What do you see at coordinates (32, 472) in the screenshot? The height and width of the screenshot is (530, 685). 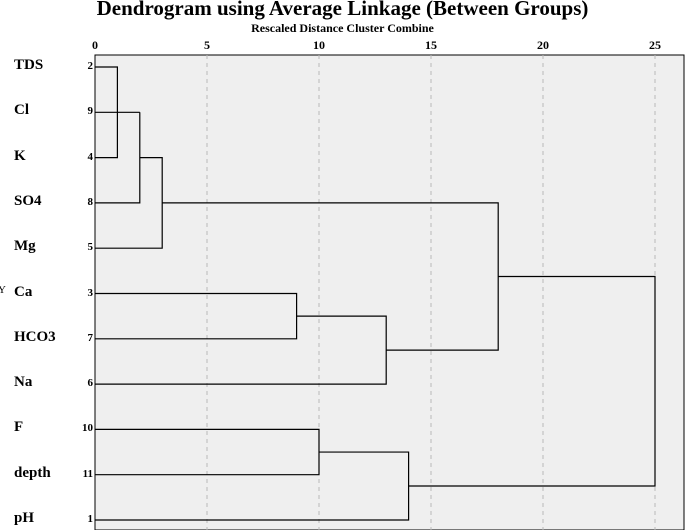 I see `leaf-label: depth` at bounding box center [32, 472].